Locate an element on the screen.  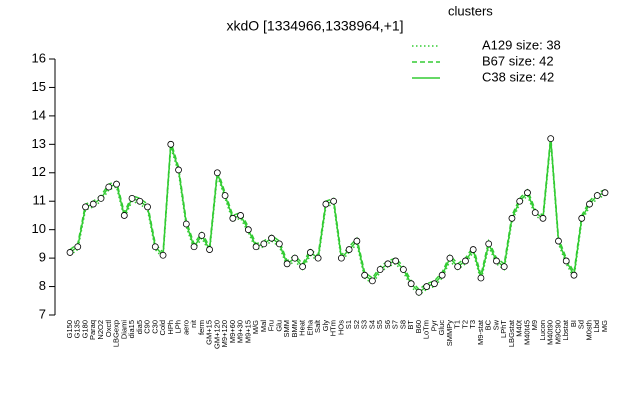
x-tick-label: Gluc is located at coordinates (441, 328).